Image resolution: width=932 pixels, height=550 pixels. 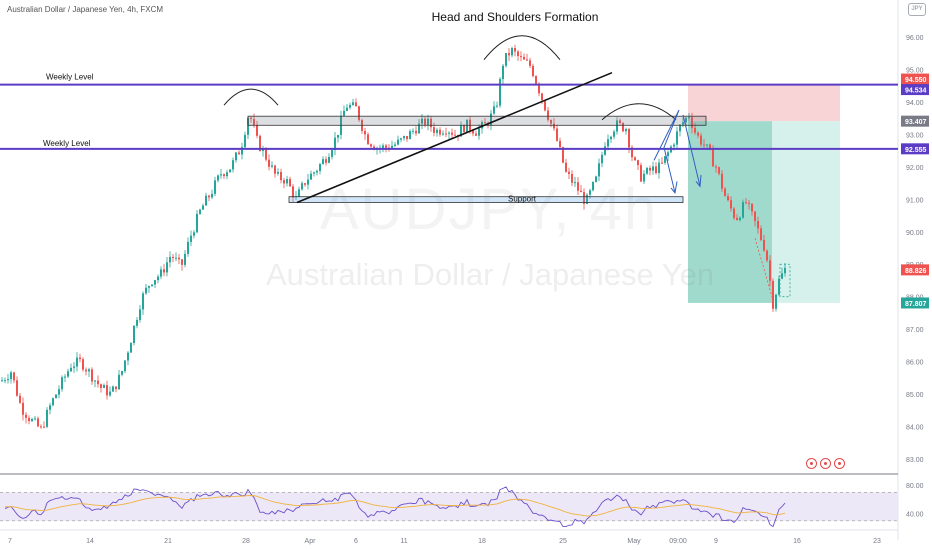 I want to click on event-marker-icon, so click(x=839, y=463).